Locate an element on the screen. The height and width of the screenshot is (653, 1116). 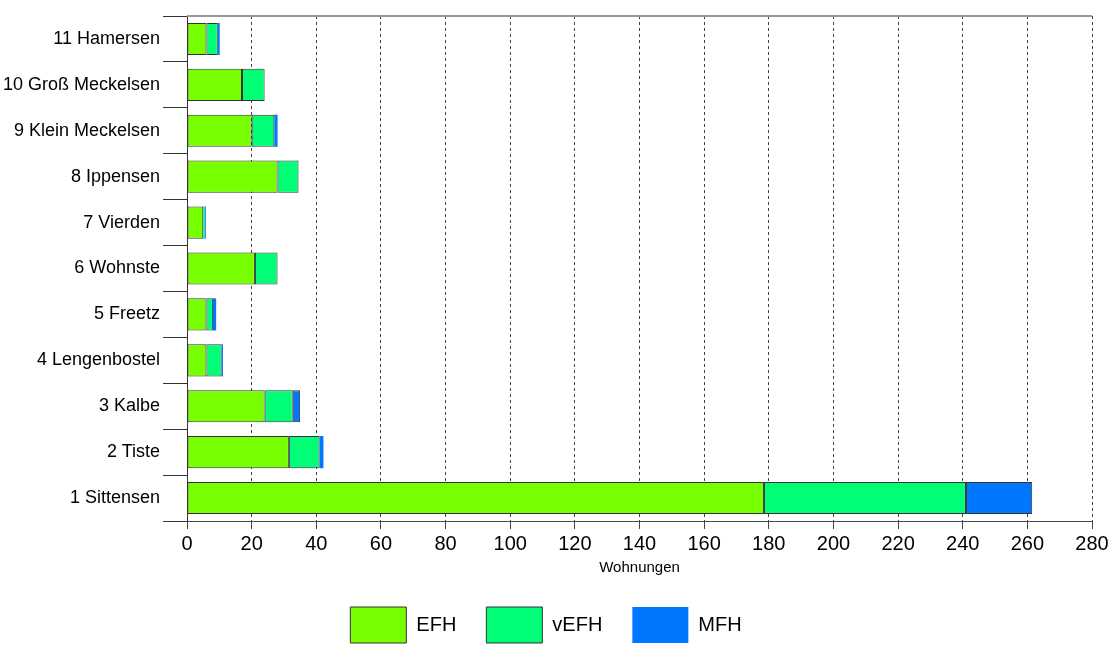
legend-label: vEFH is located at coordinates (577, 623).